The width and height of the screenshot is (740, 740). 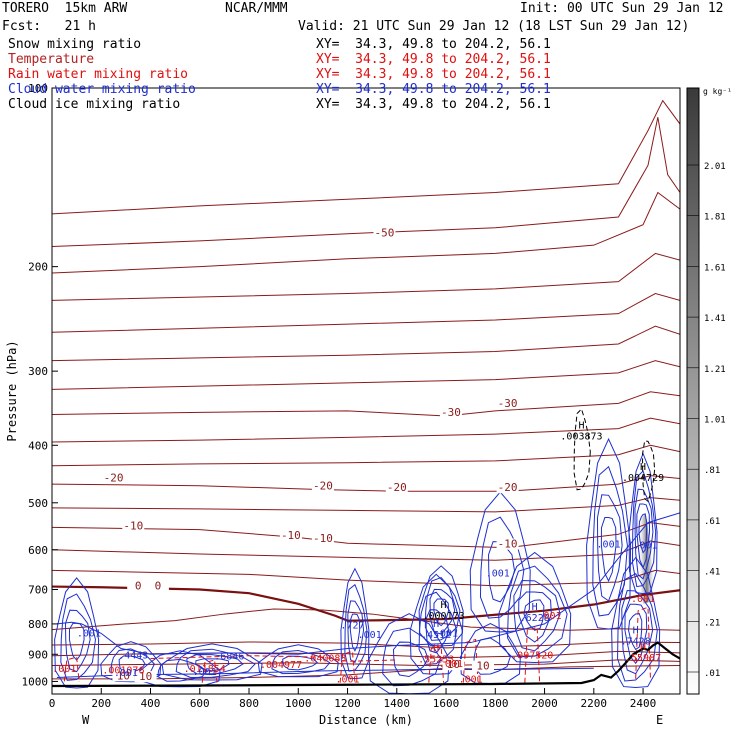 What do you see at coordinates (433, 59) in the screenshot?
I see `field-xy-temperature: XY= 34.3, 49.8 to 204.2, 56.1` at bounding box center [433, 59].